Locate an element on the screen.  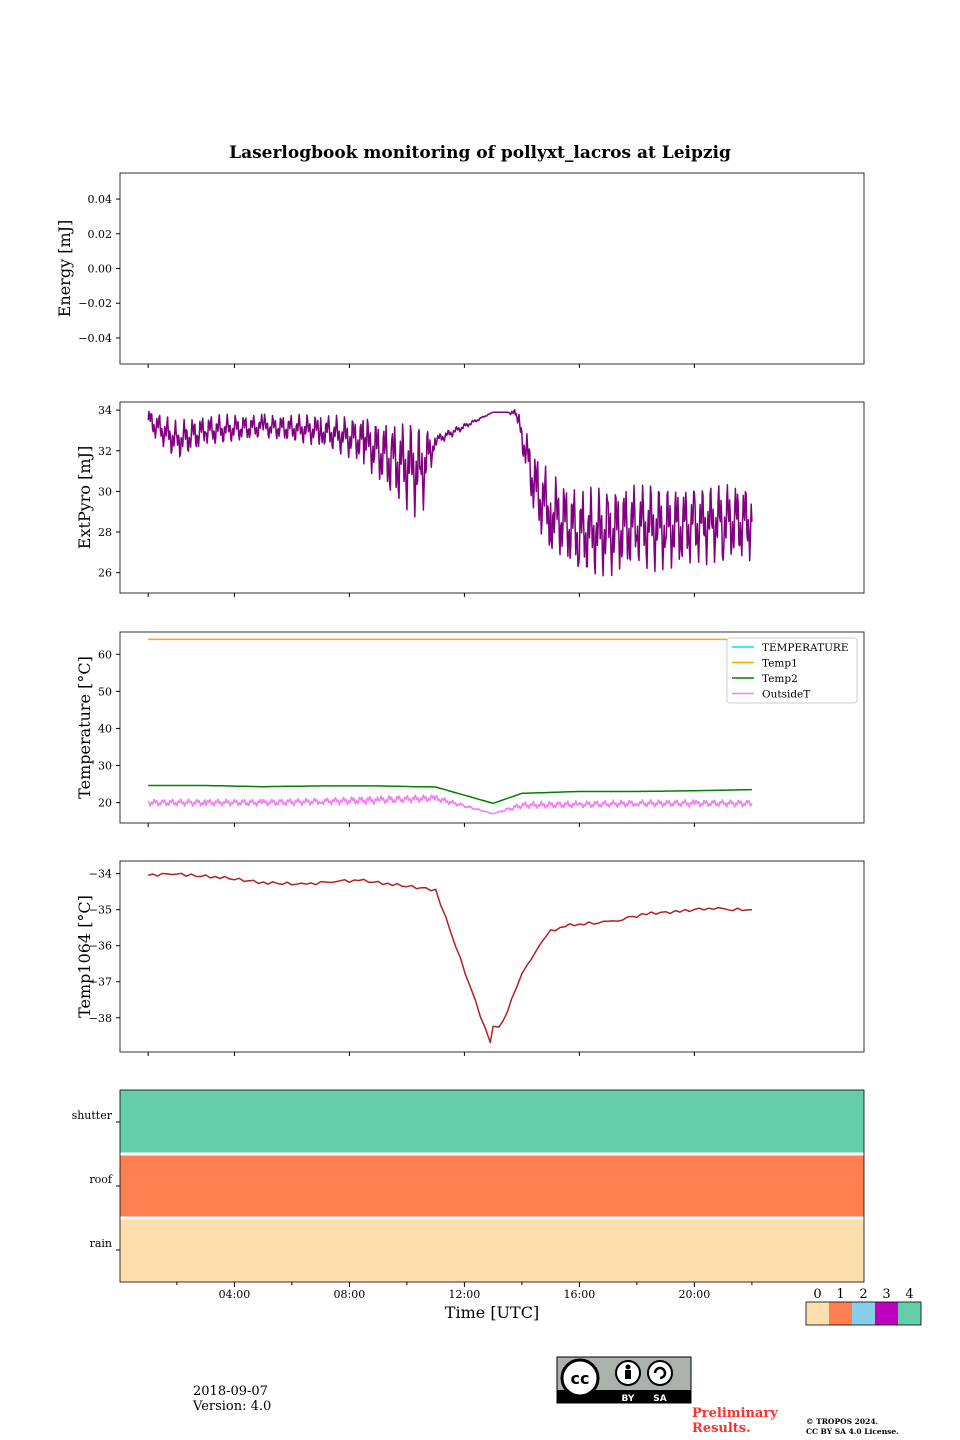
sa-share-alike-icon is located at coordinates (660, 1373).